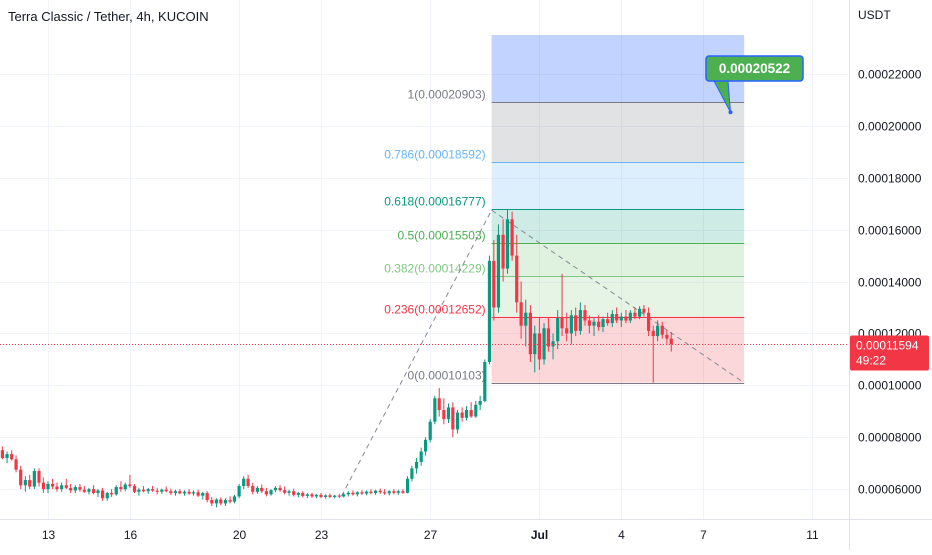 Image resolution: width=932 pixels, height=555 pixels. What do you see at coordinates (621, 535) in the screenshot?
I see `x-tick-label: 4` at bounding box center [621, 535].